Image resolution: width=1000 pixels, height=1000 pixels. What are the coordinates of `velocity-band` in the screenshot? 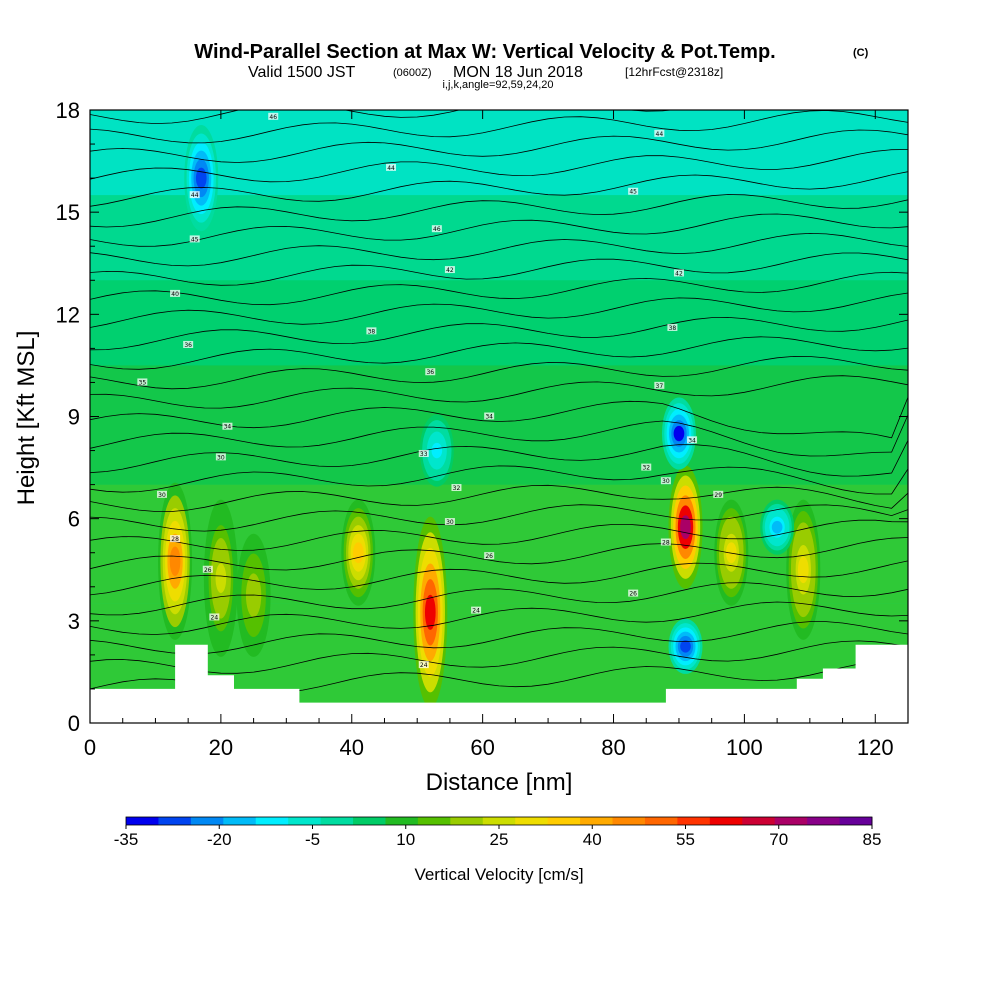 It's located at (499, 153).